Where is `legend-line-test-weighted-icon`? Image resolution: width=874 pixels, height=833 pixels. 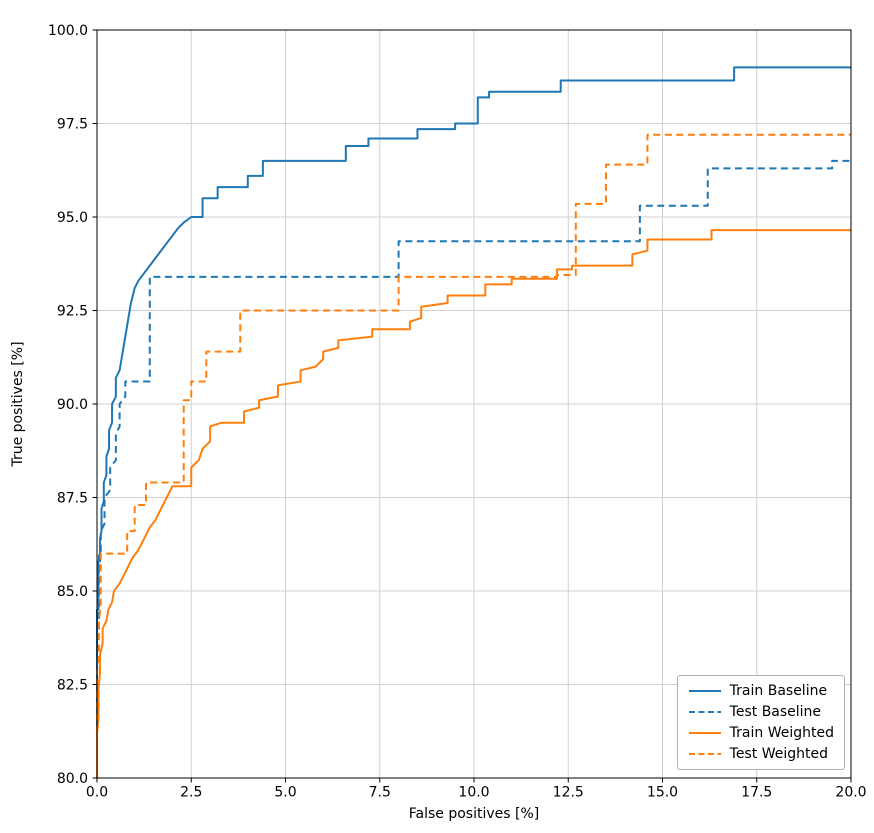
legend-line-test-weighted-icon is located at coordinates (705, 754).